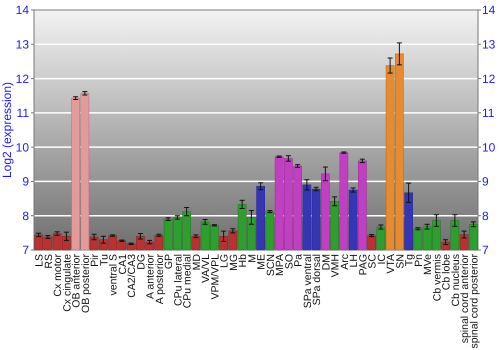 Image resolution: width=500 pixels, height=350 pixels. Describe the element at coordinates (23, 79) in the screenshot. I see `y-tick-label: 12` at that location.